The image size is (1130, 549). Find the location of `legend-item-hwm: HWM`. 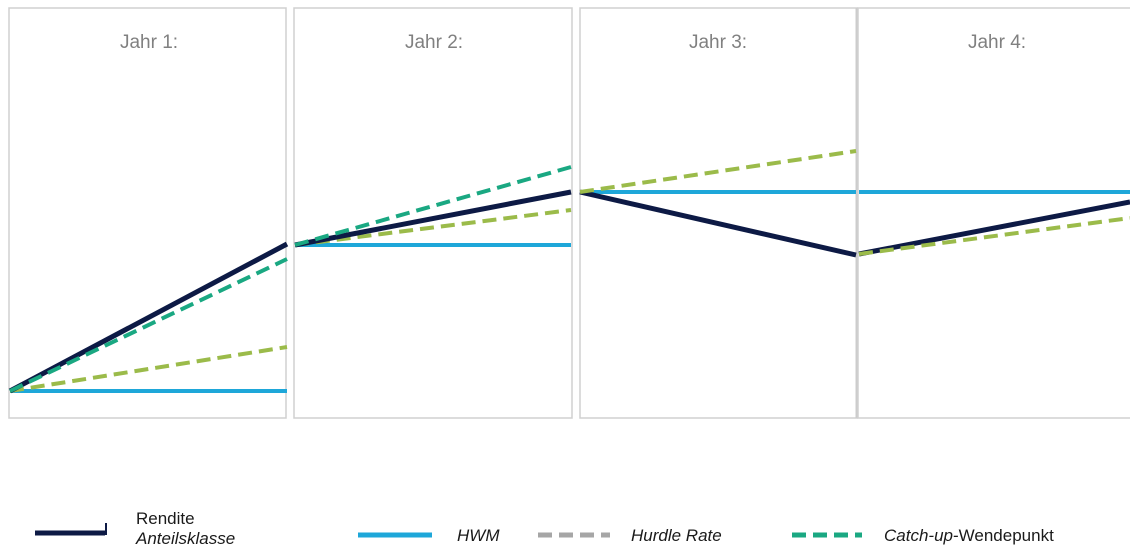

legend-item-hwm: HWM is located at coordinates (429, 535).